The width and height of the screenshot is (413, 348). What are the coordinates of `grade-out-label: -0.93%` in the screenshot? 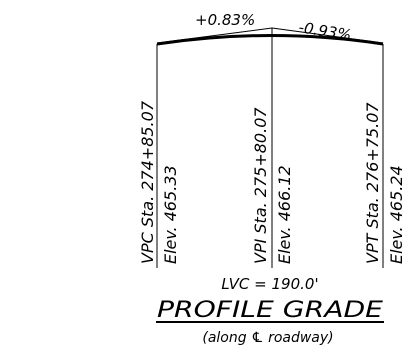 It's located at (324, 31).